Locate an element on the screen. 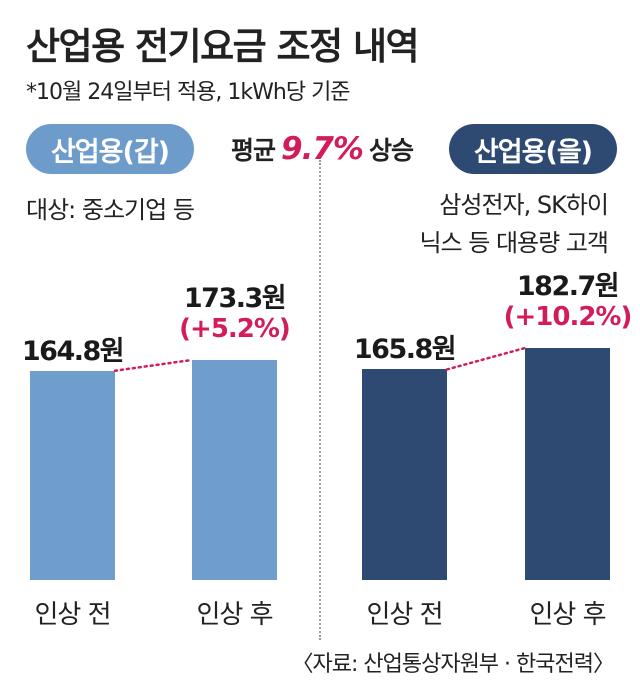 This screenshot has height=692, width=640. category-label-0-1: 인상 후 is located at coordinates (234, 615).